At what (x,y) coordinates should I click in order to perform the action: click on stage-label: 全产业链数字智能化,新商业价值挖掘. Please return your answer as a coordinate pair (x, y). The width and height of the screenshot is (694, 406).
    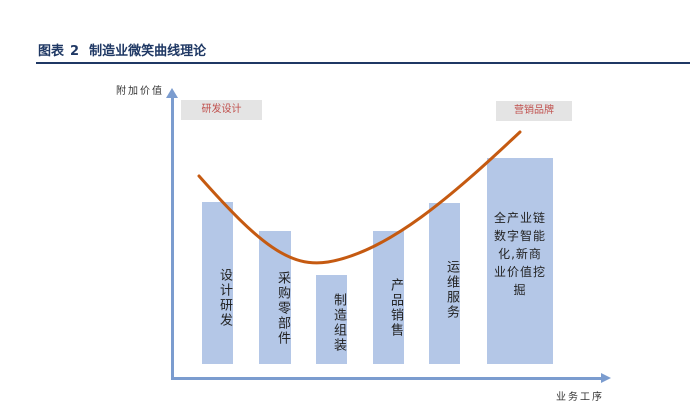
    Looking at the image, I should click on (520, 254).